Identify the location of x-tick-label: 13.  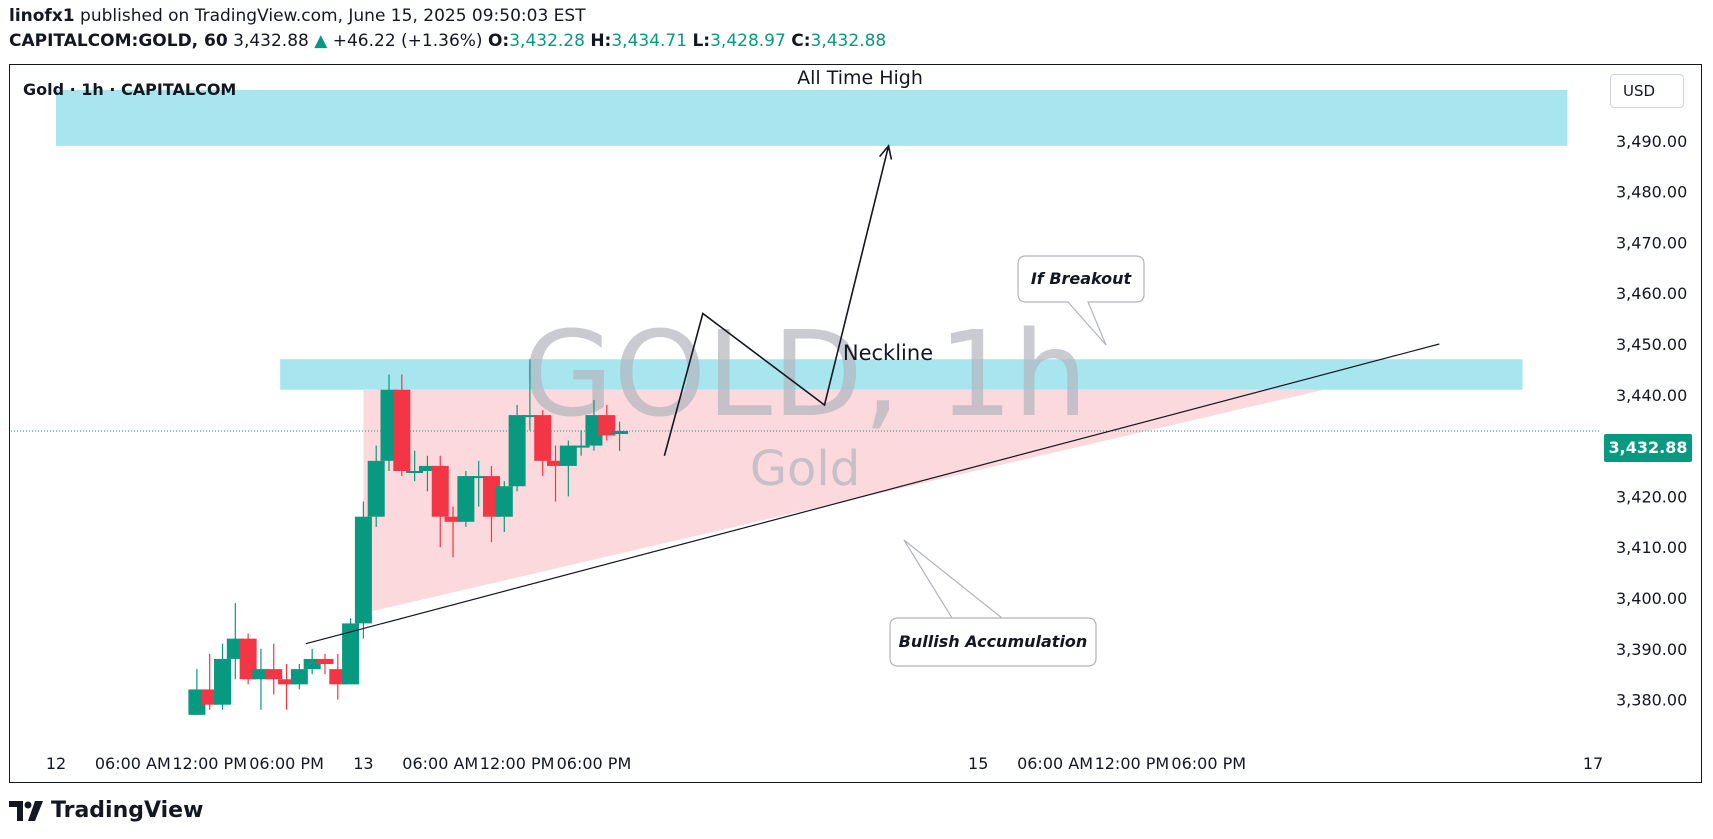
(363, 763).